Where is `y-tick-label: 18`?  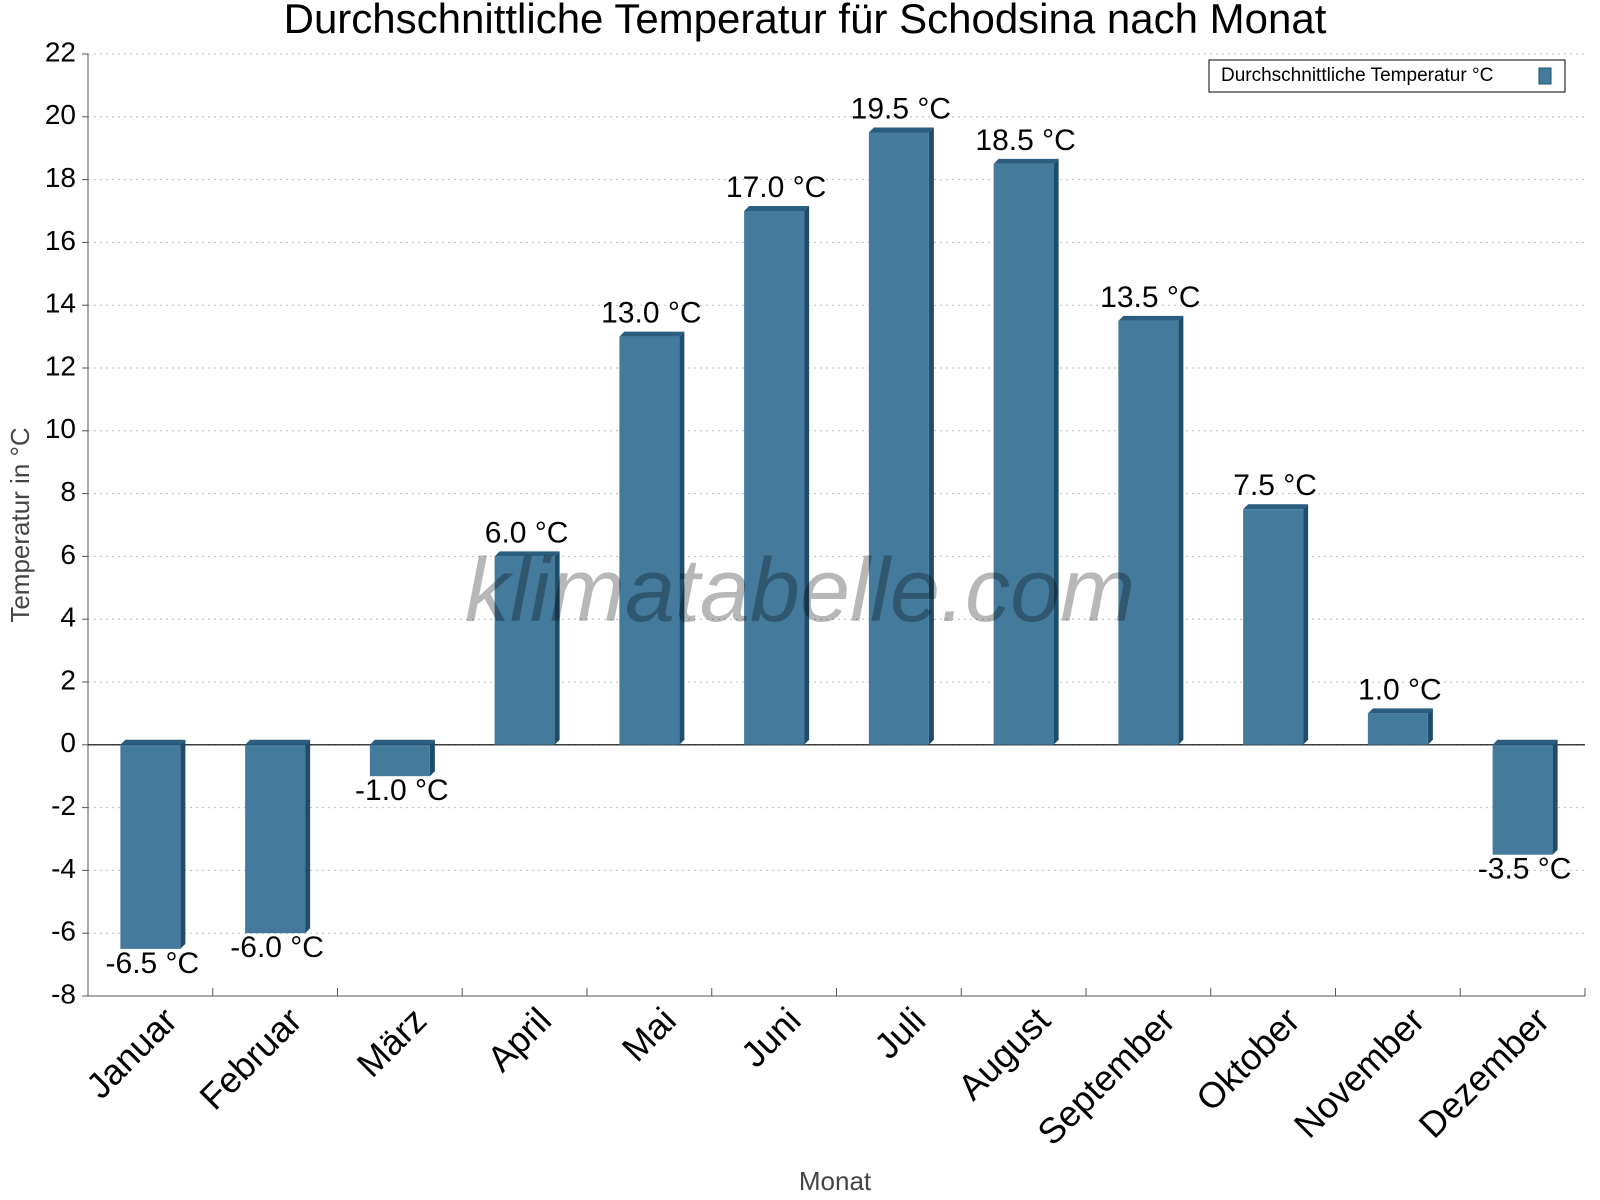
y-tick-label: 18 is located at coordinates (60, 177).